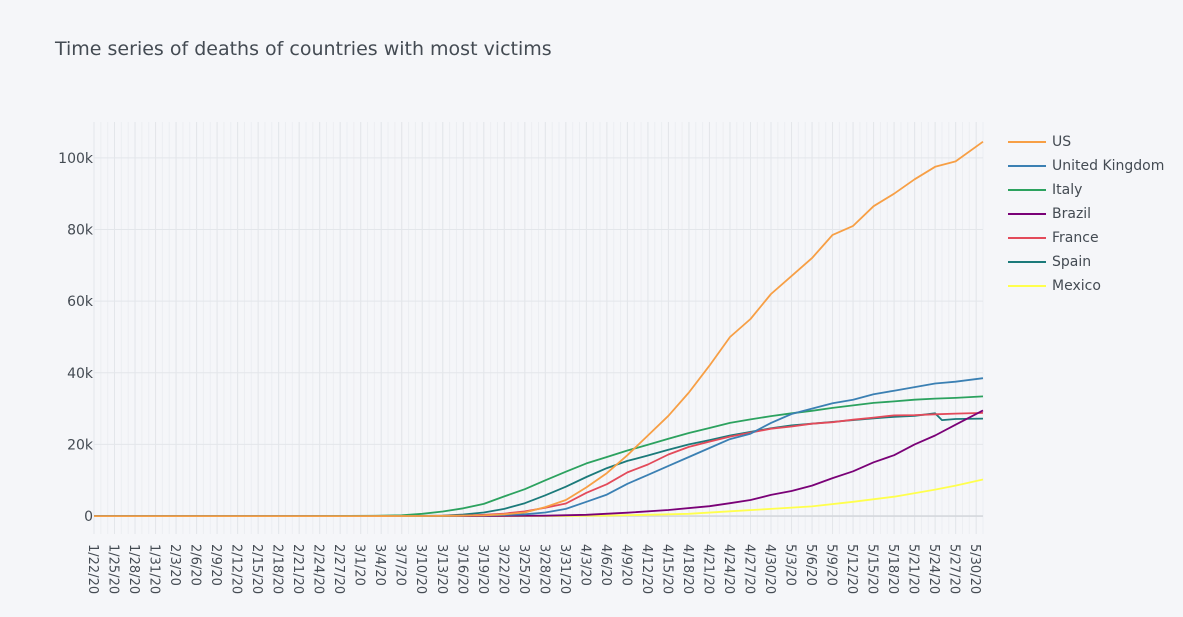 This screenshot has width=1183, height=617. Describe the element at coordinates (687, 569) in the screenshot. I see `x-tick-label: 4/18/20` at that location.